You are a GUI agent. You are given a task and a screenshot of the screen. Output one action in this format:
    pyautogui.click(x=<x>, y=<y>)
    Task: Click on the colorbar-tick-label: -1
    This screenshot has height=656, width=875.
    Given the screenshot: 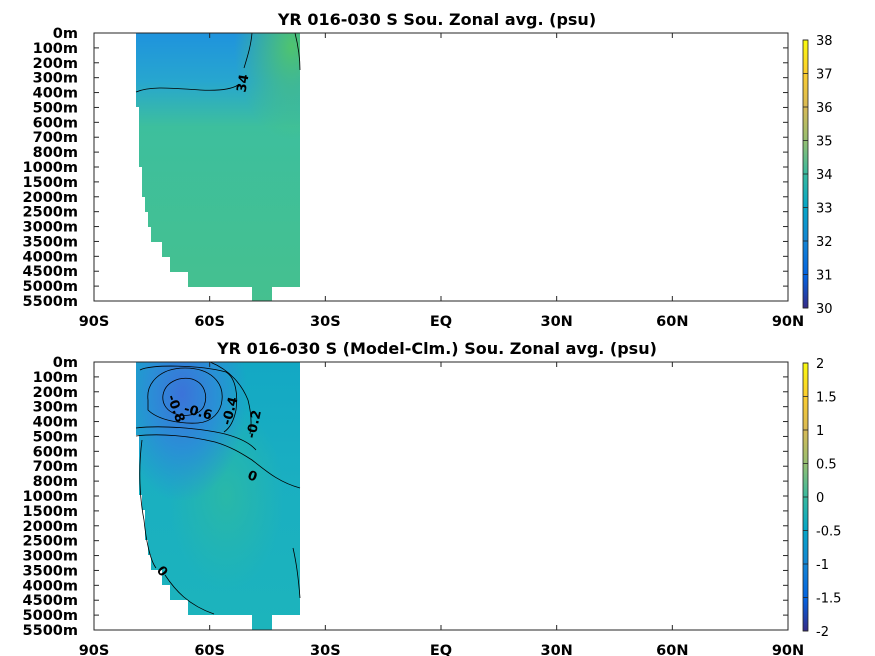 What is the action you would take?
    pyautogui.click(x=822, y=565)
    